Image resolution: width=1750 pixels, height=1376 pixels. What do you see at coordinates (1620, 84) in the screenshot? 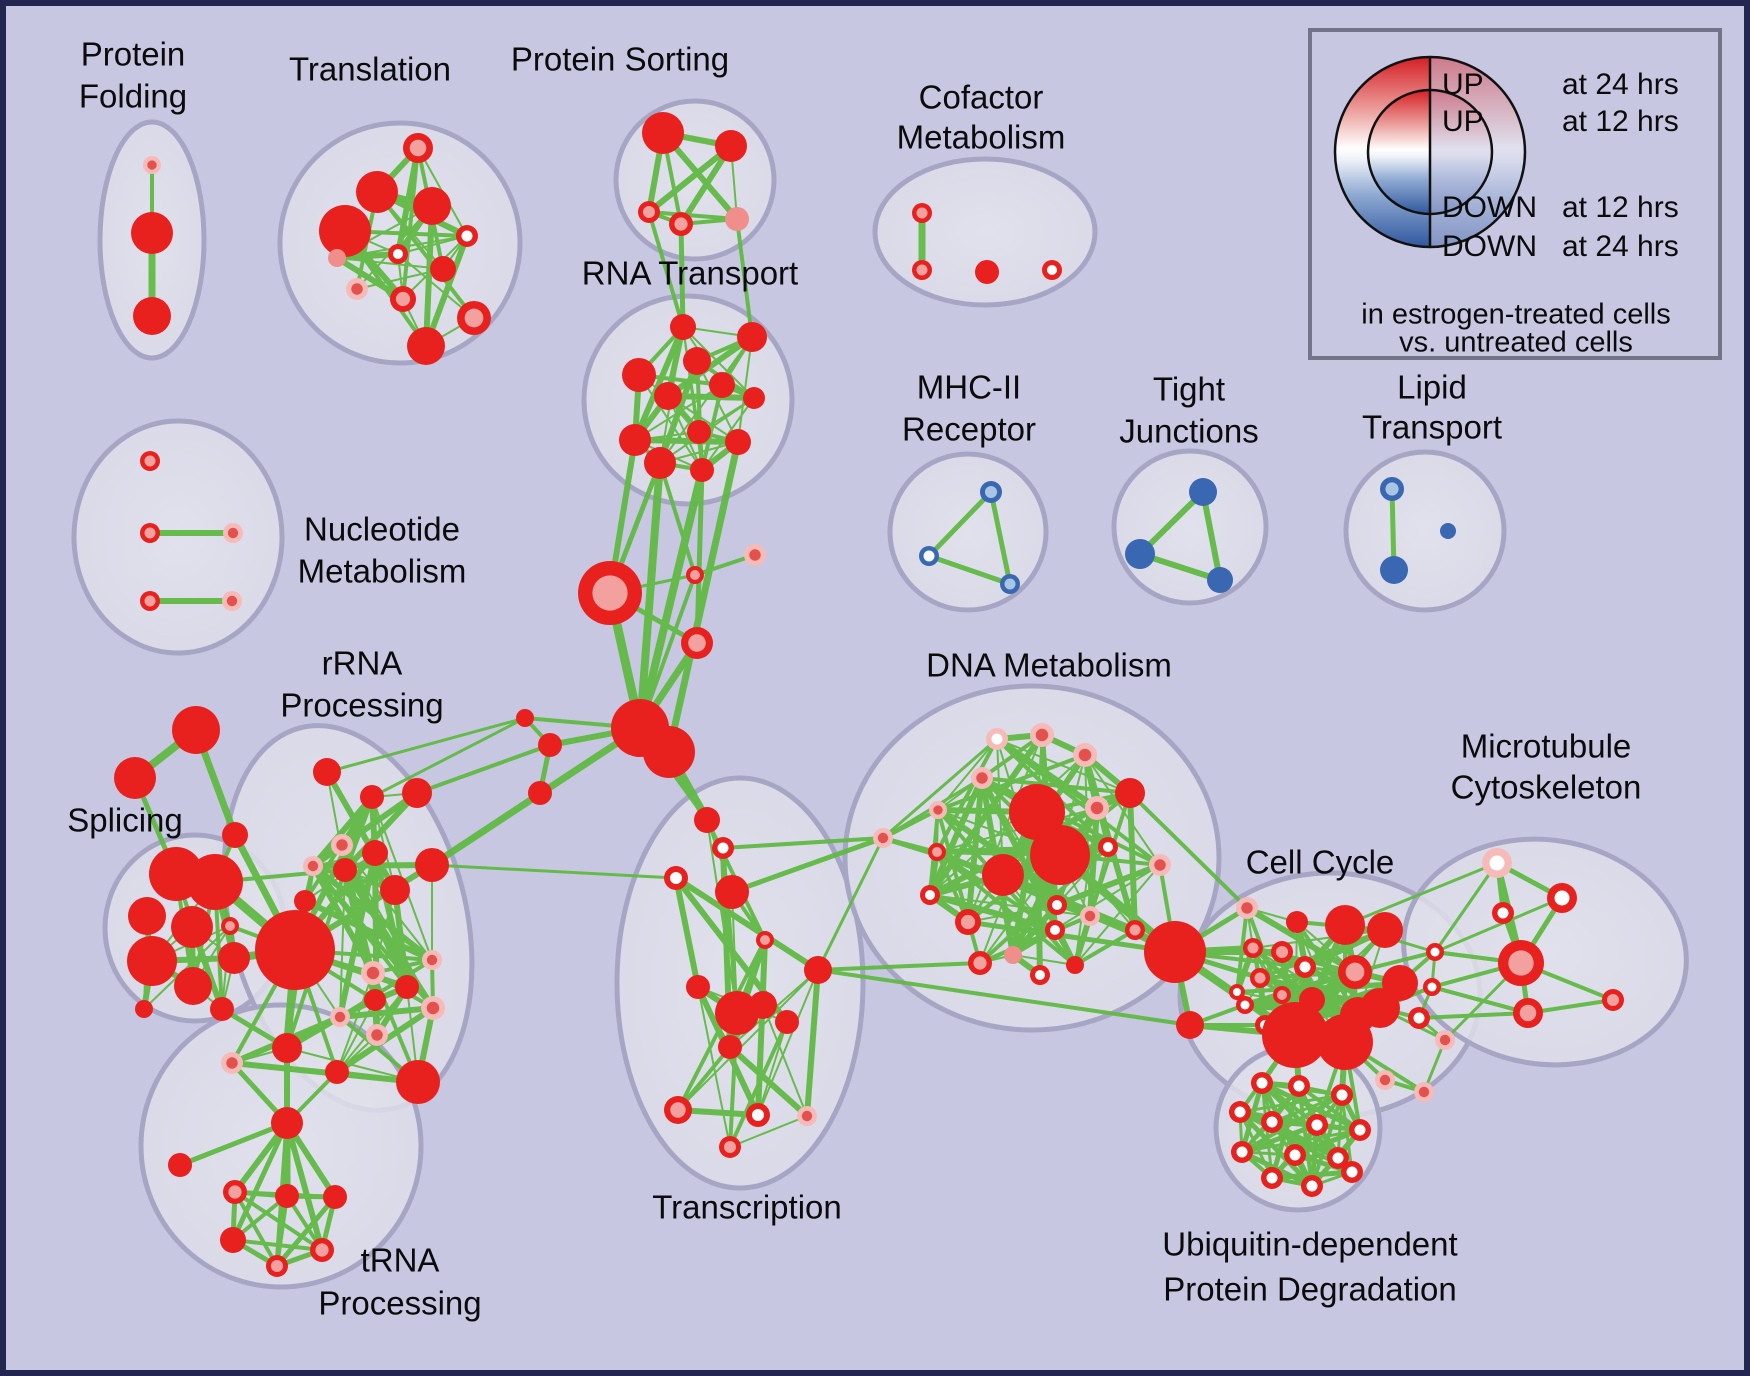
I see `legend-time-label: at 24 hrs` at bounding box center [1620, 84].